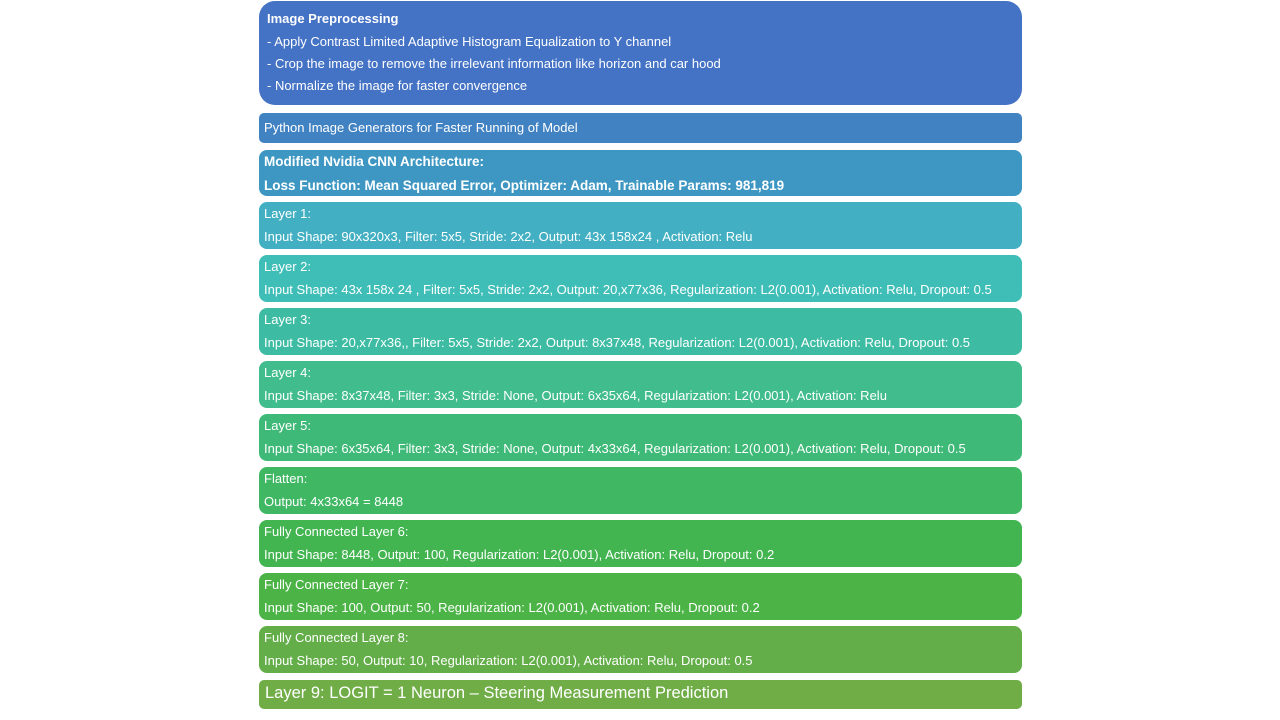 The height and width of the screenshot is (720, 1280). I want to click on layer-5-title: Layer 5:, so click(287, 425).